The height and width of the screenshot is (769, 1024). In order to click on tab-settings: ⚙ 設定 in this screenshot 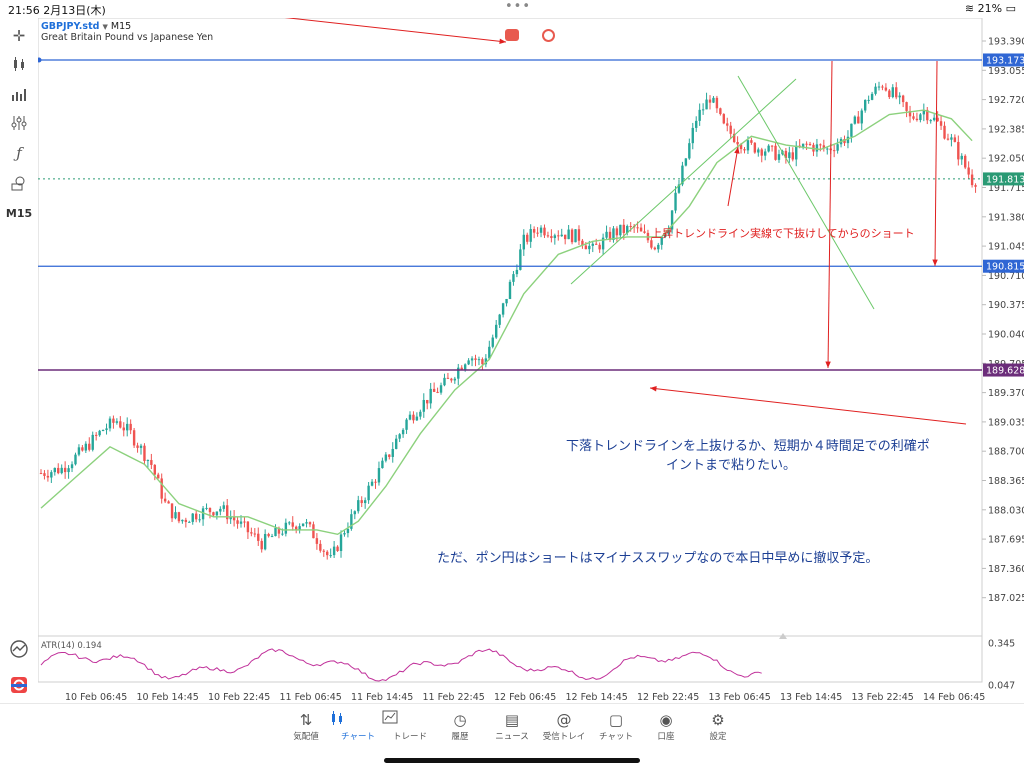, I will do `click(718, 726)`.